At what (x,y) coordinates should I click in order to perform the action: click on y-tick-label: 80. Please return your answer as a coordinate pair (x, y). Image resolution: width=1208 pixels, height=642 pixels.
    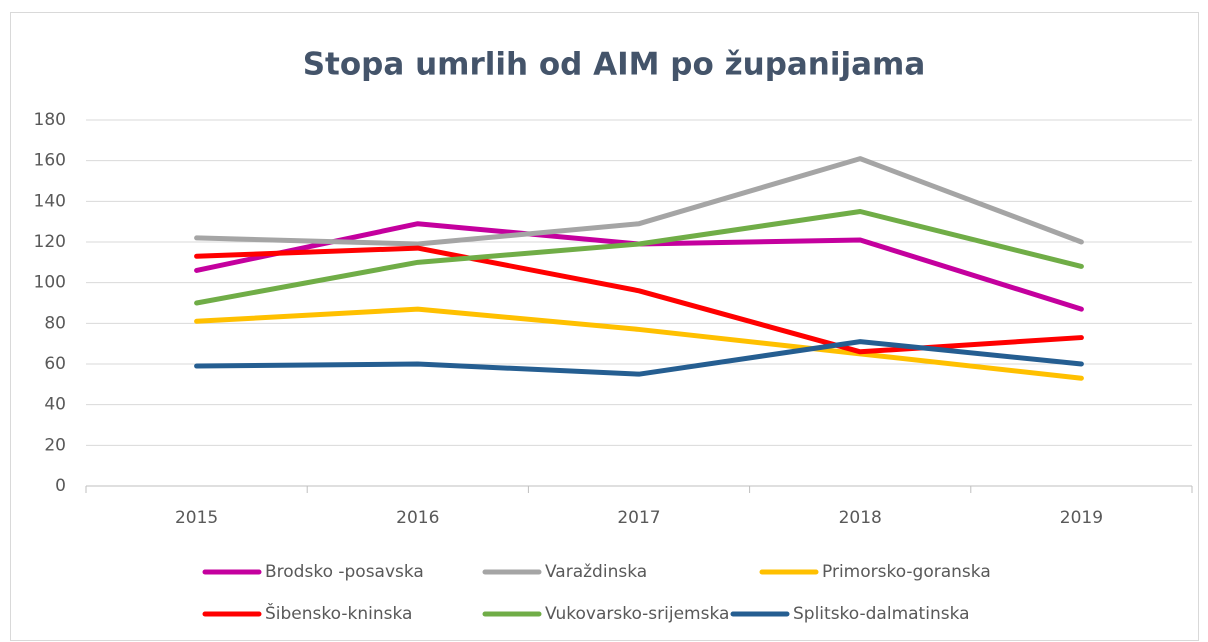
    Looking at the image, I should click on (55, 323).